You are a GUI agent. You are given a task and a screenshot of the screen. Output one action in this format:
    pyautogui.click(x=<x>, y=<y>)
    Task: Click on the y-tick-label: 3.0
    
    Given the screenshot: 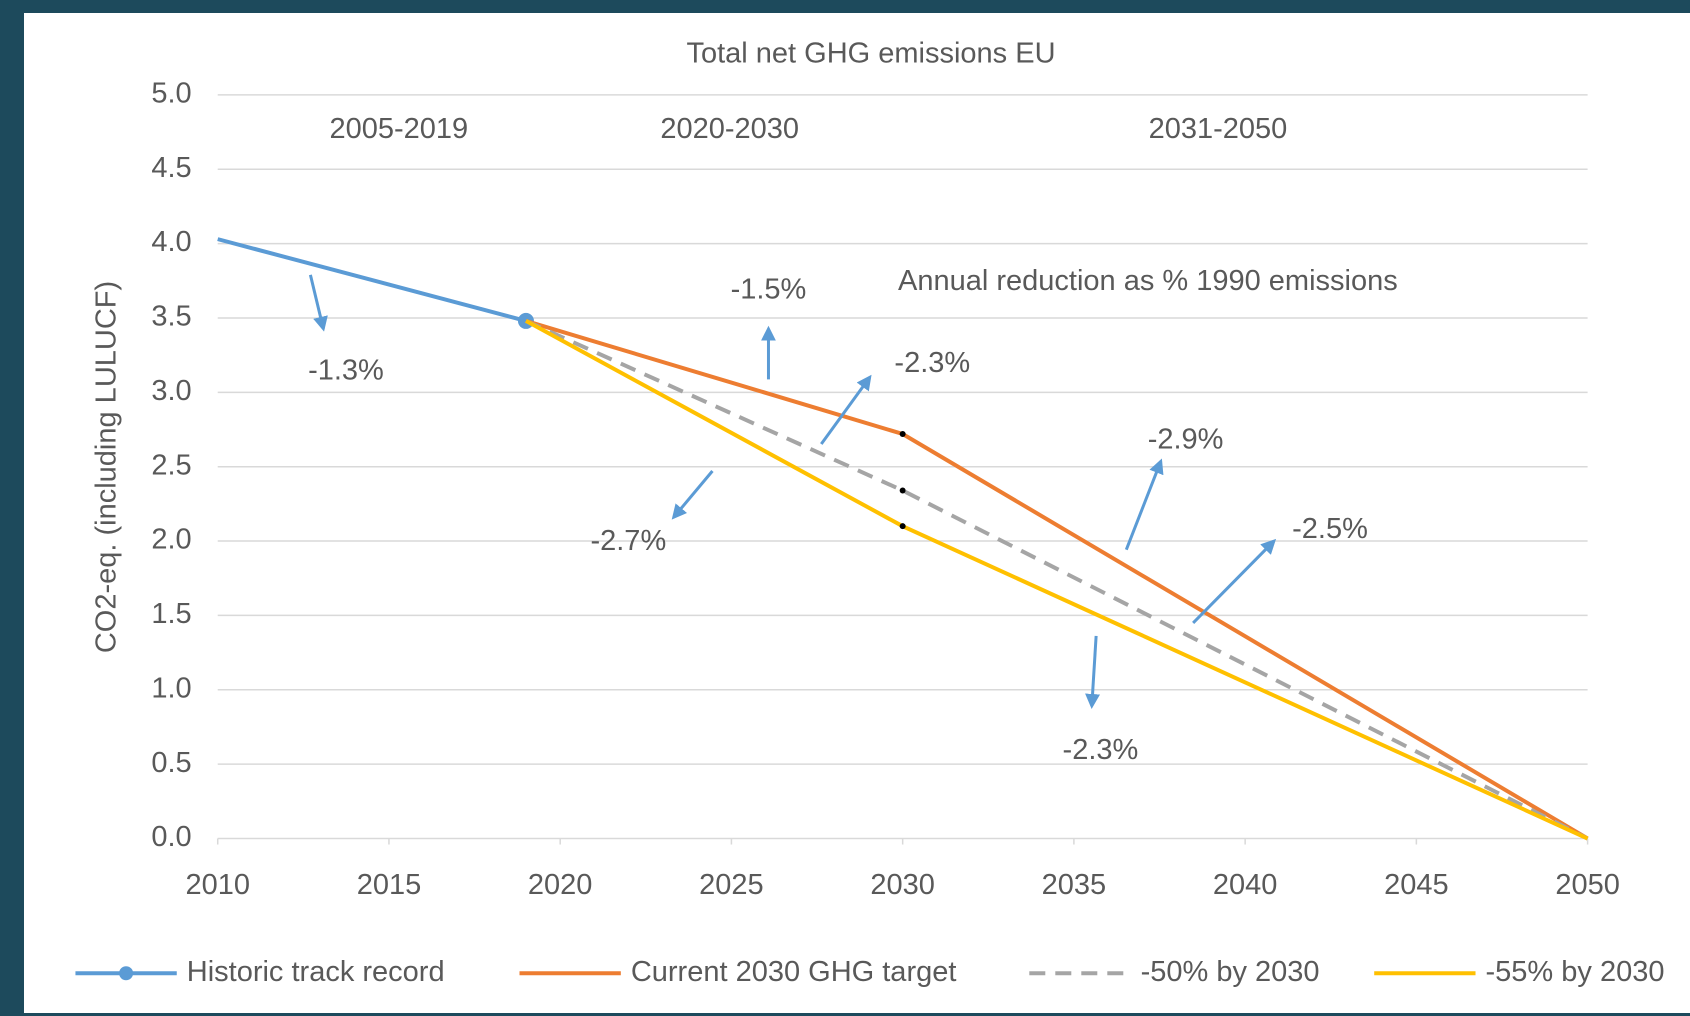 What is the action you would take?
    pyautogui.click(x=171, y=391)
    